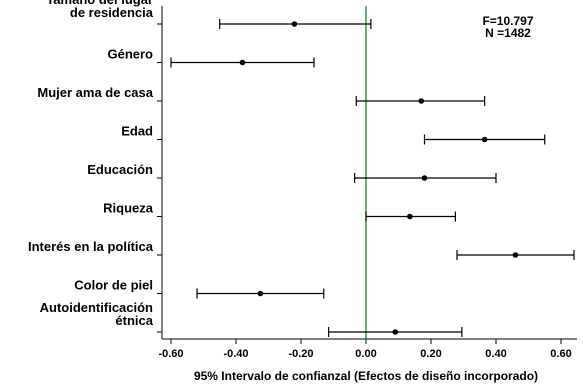  Describe the element at coordinates (130, 54) in the screenshot. I see `category-label: Género` at that location.